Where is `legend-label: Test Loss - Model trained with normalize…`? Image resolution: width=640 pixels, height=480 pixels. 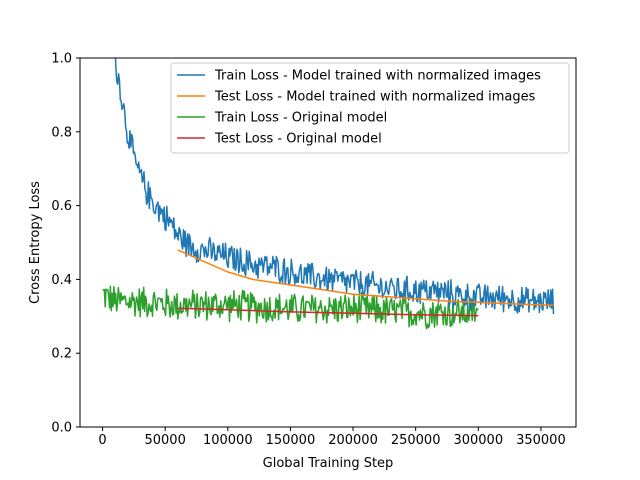
legend-label: Test Loss - Model trained with normalize… is located at coordinates (375, 97).